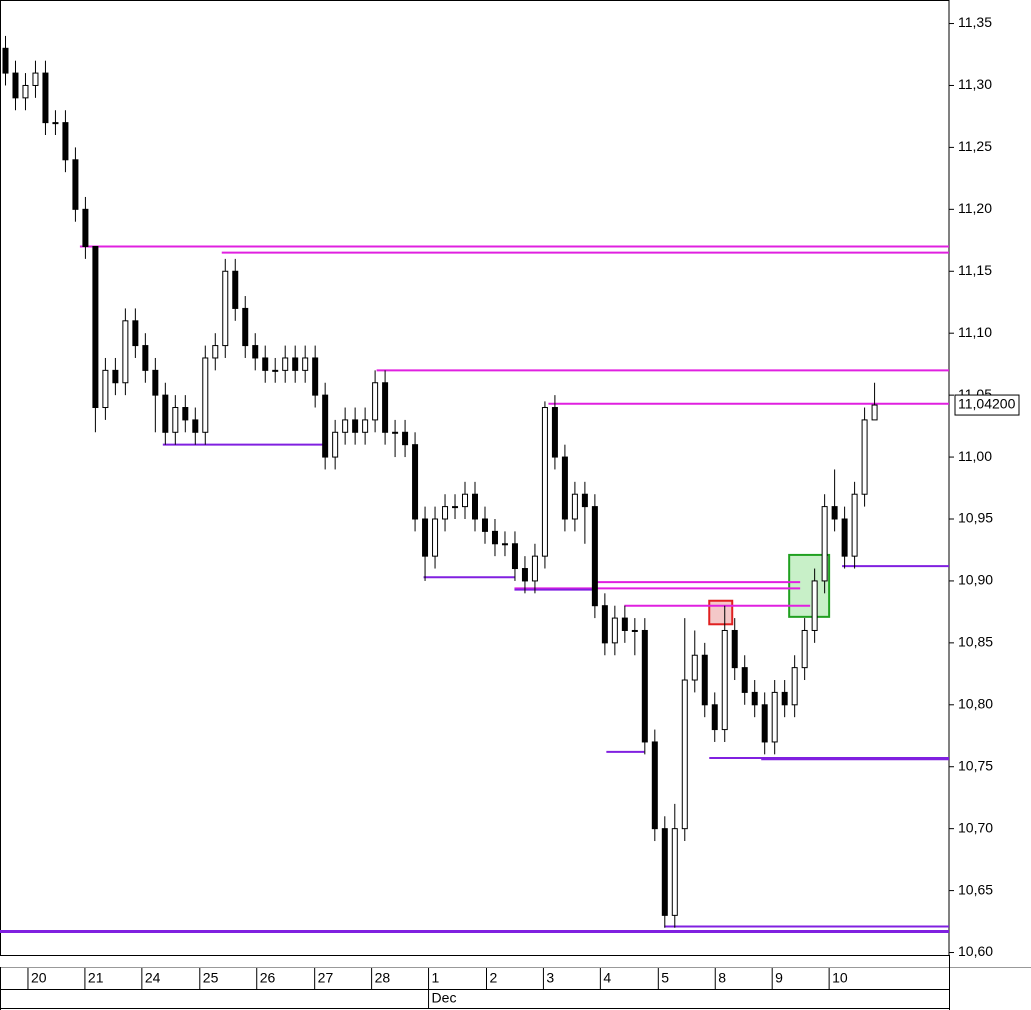 This screenshot has width=1031, height=1010. Describe the element at coordinates (975, 580) in the screenshot. I see `y-tick-label: 10,90` at that location.